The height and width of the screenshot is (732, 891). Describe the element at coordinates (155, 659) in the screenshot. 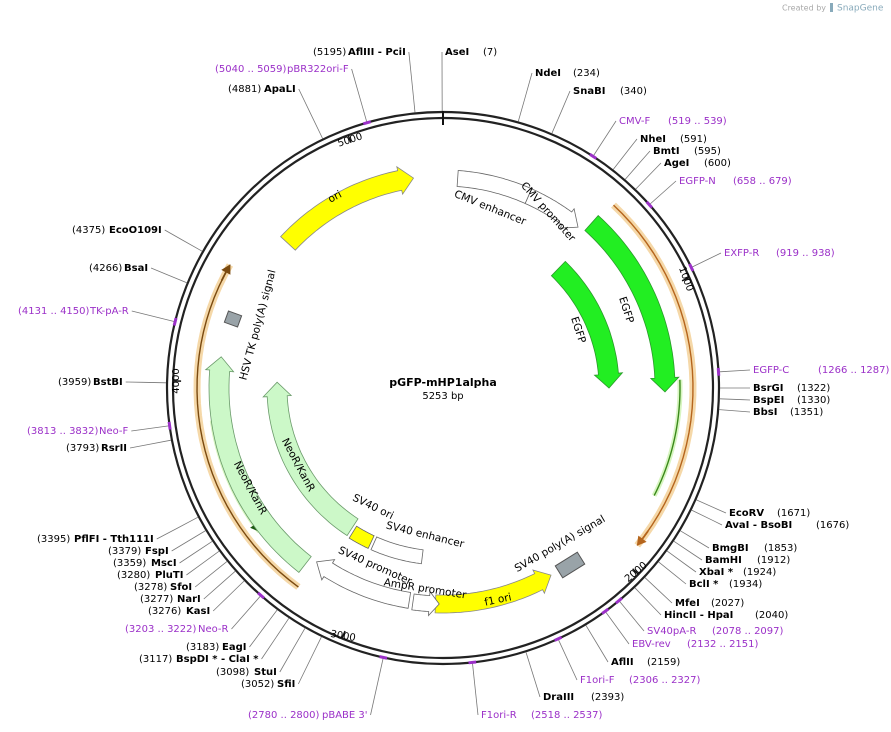

I see `site-position: (3117)` at that location.